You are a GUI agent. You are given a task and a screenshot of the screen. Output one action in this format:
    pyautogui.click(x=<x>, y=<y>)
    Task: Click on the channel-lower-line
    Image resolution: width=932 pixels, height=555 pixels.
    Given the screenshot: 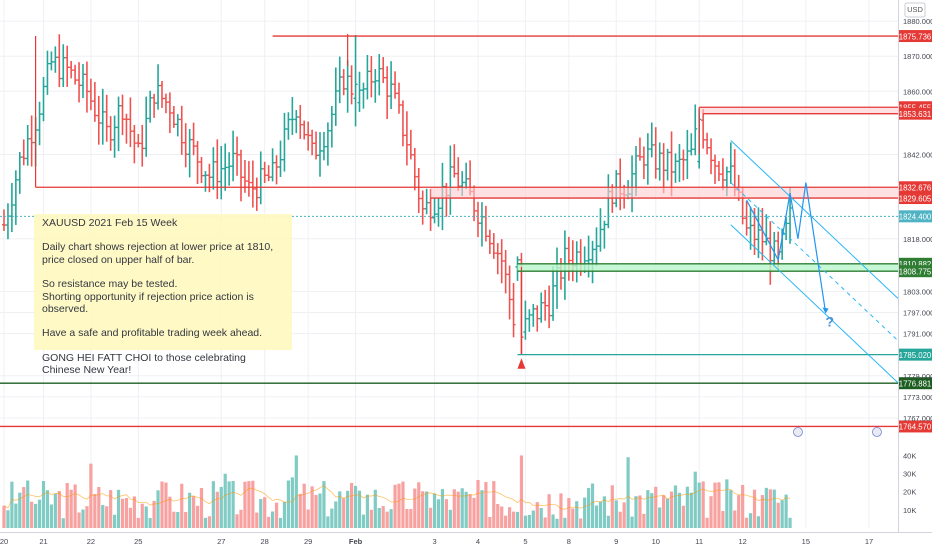 What is the action you would take?
    pyautogui.click(x=814, y=304)
    